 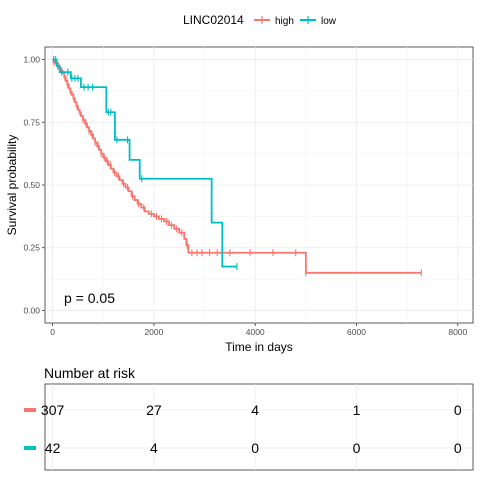 What do you see at coordinates (153, 332) in the screenshot?
I see `x-tick-label: 2000` at bounding box center [153, 332].